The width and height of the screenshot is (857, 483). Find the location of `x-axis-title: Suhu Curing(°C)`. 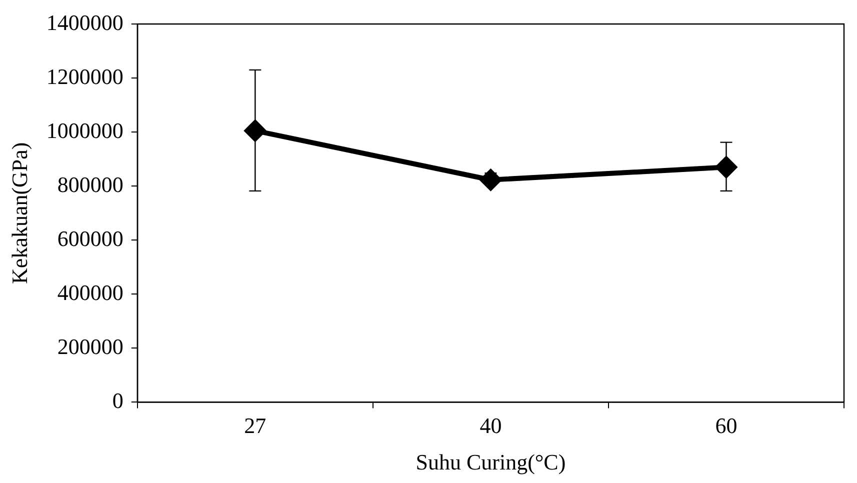

x-axis-title: Suhu Curing(°C) is located at coordinates (491, 462).